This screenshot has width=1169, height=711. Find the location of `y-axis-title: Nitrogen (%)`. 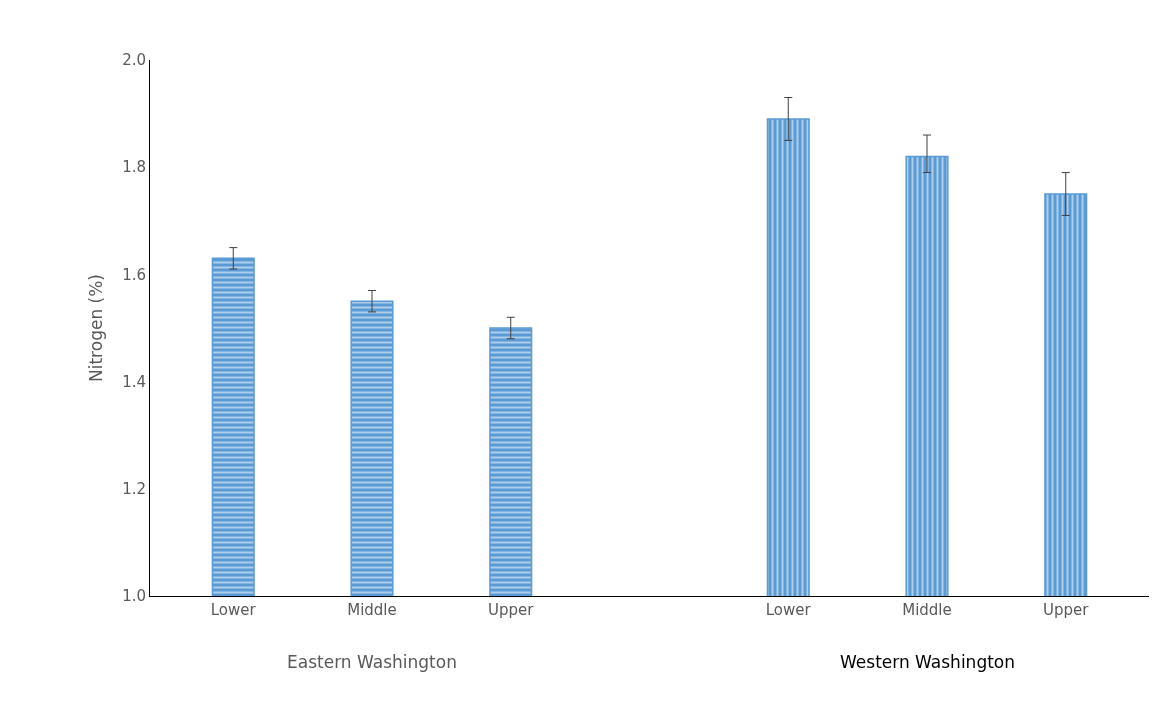

y-axis-title: Nitrogen (%) is located at coordinates (95, 328).